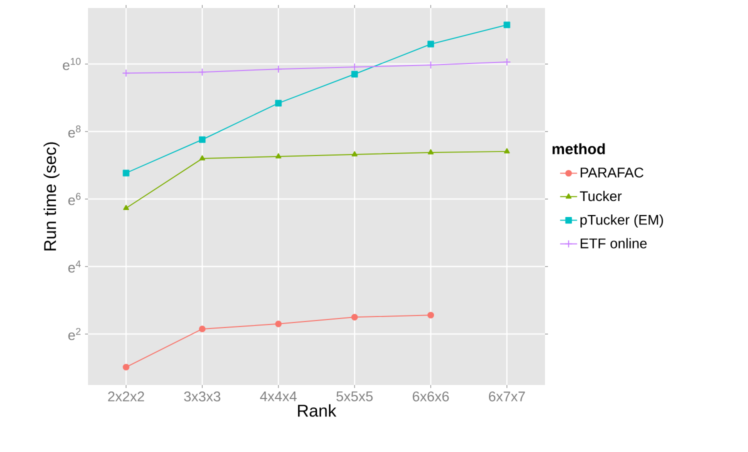  I want to click on x-tick-label: 2x2x2, so click(126, 397).